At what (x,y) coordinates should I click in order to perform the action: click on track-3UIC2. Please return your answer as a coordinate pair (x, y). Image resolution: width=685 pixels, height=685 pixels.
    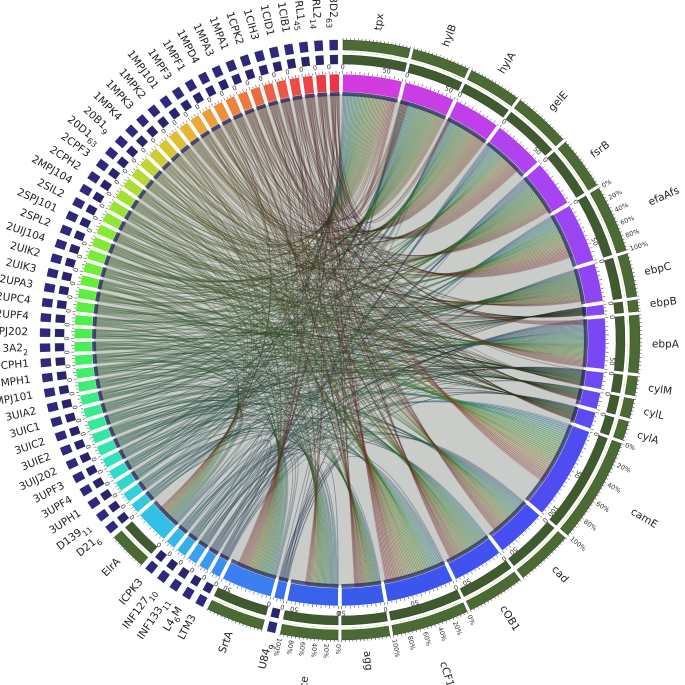
    Looking at the image, I should click on (67, 433).